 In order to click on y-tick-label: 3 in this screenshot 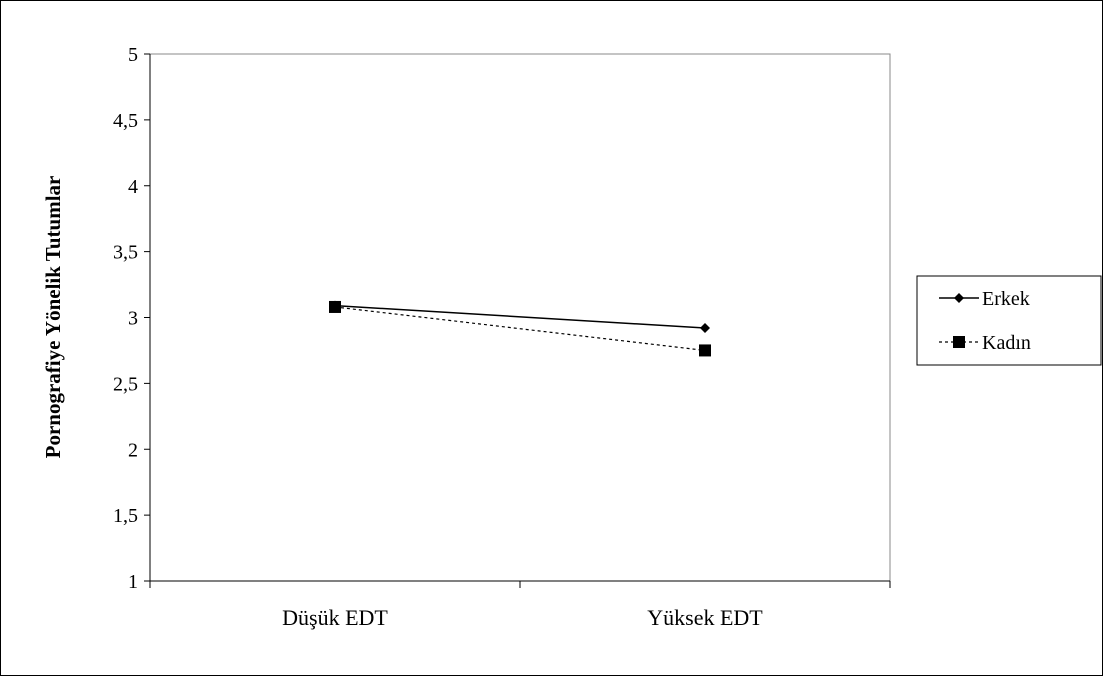, I will do `click(133, 319)`.